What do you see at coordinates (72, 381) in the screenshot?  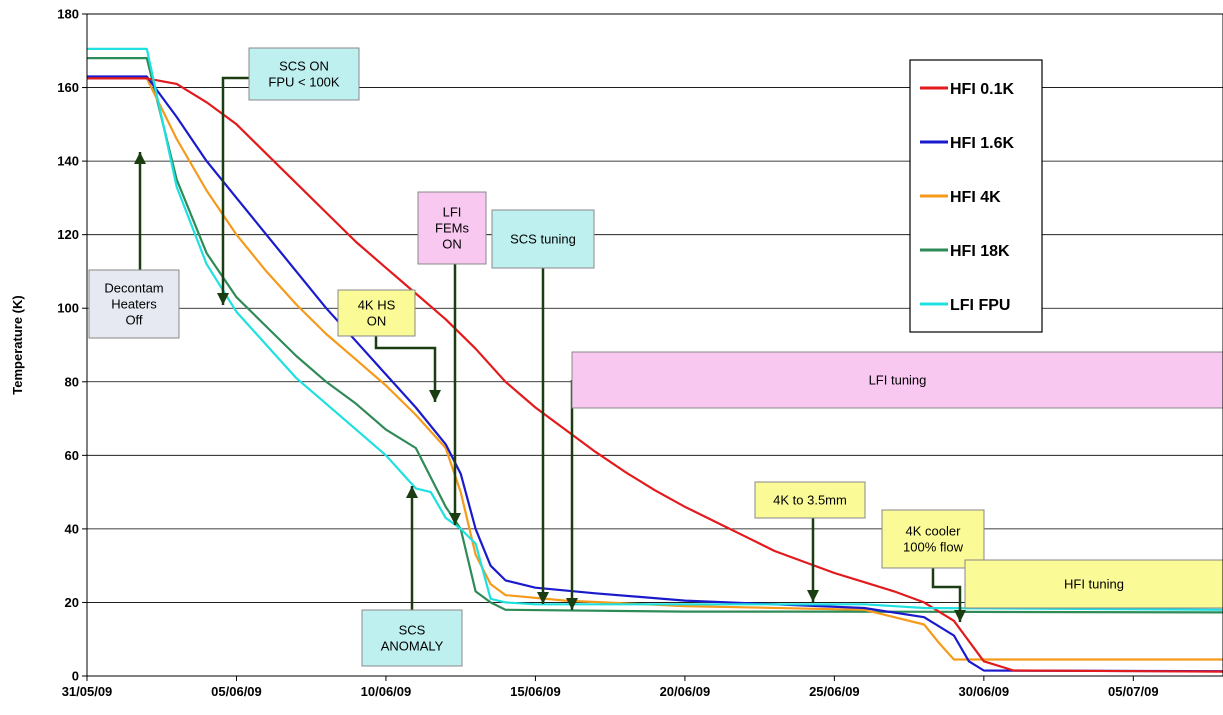 I see `y-tick-label: 80` at bounding box center [72, 381].